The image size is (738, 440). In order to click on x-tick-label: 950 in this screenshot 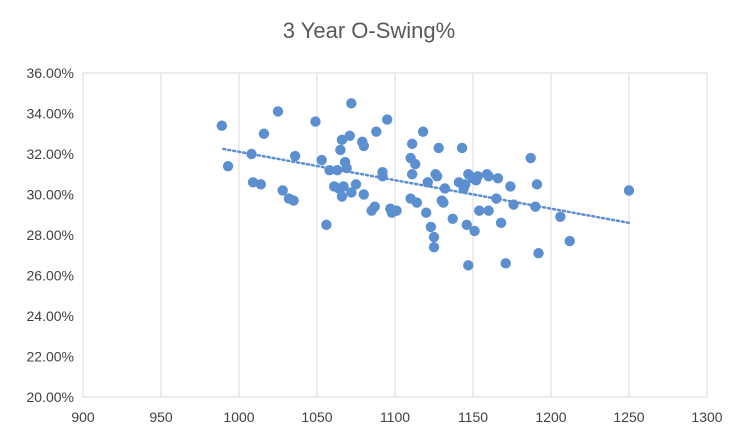, I will do `click(161, 417)`.